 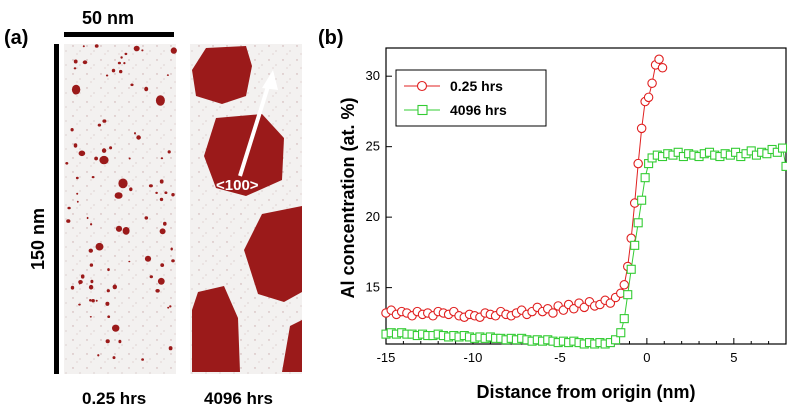 What do you see at coordinates (386, 357) in the screenshot?
I see `x-tick-label: -15` at bounding box center [386, 357].